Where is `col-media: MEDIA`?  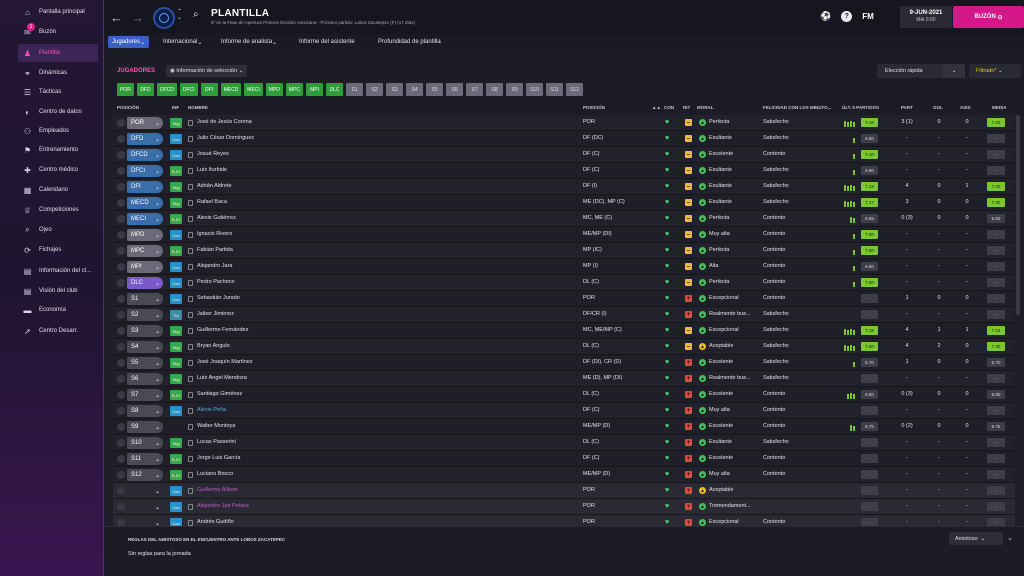
col-media: MEDIA is located at coordinates (999, 107).